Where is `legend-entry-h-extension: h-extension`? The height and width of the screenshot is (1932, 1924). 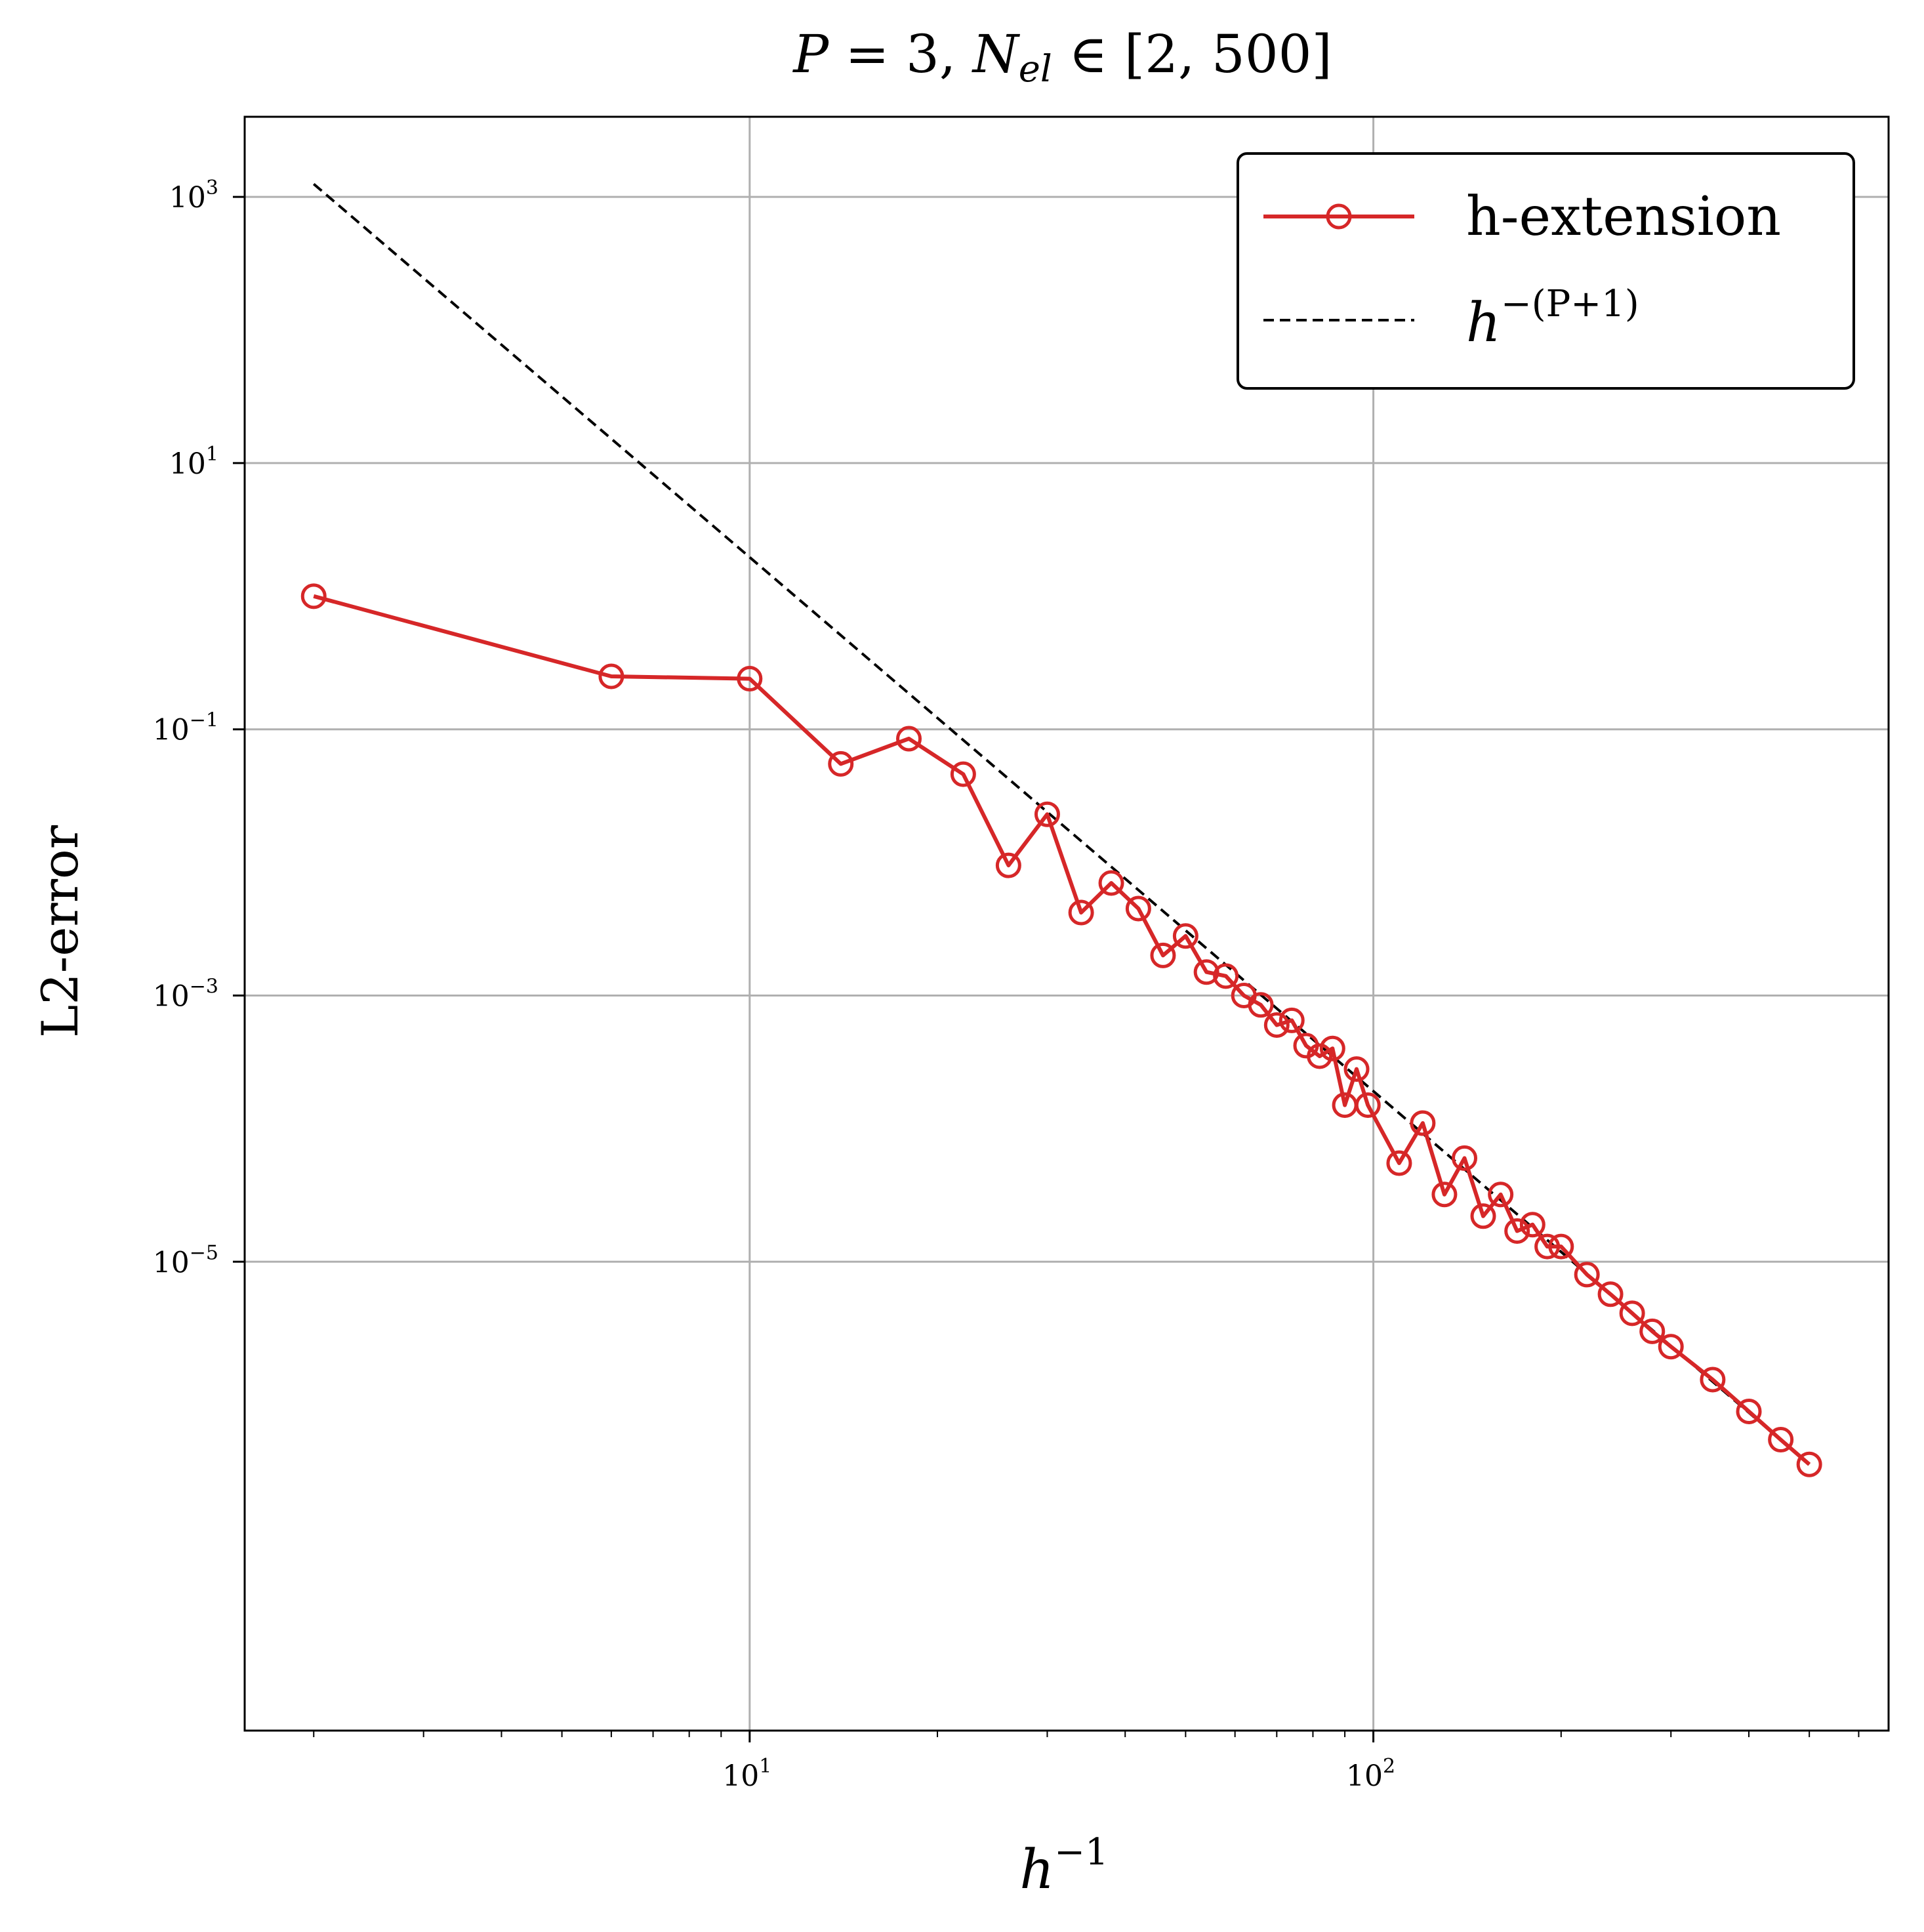 legend-entry-h-extension: h-extension is located at coordinates (1522, 217).